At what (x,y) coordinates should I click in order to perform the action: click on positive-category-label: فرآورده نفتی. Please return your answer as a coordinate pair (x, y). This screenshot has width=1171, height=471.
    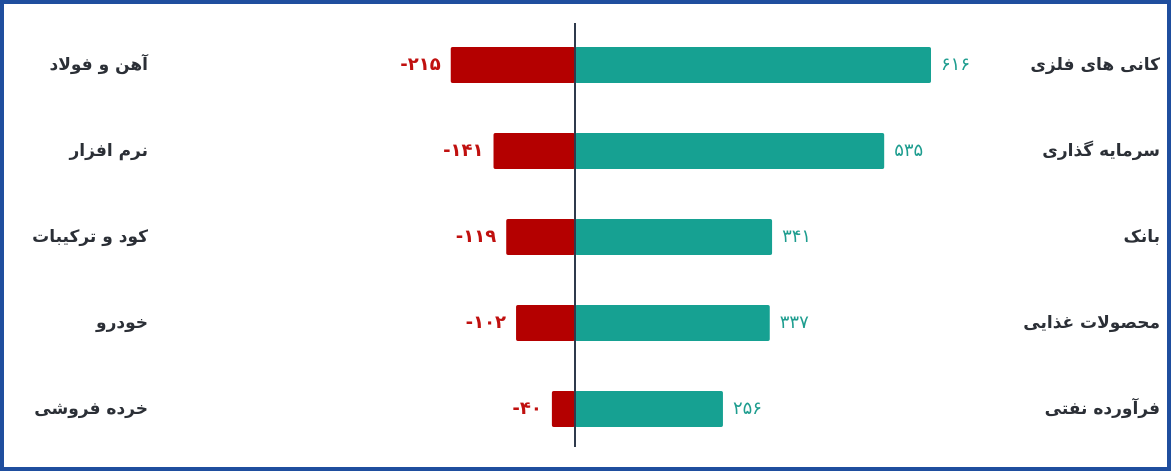
    Looking at the image, I should click on (1102, 408).